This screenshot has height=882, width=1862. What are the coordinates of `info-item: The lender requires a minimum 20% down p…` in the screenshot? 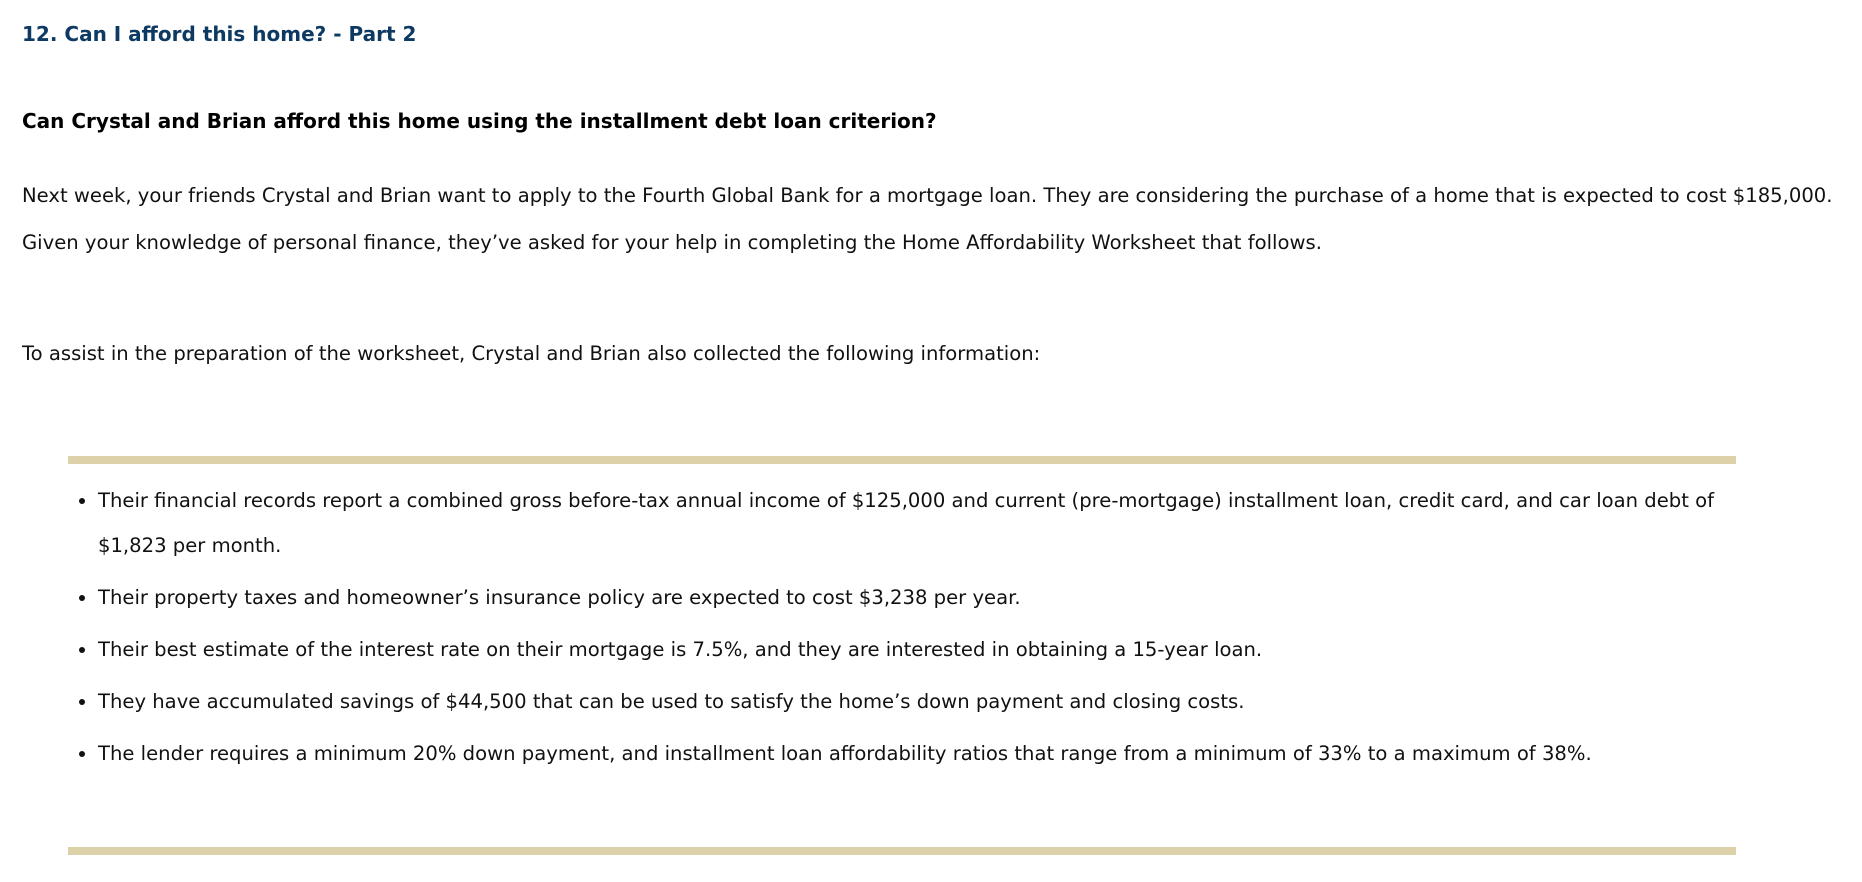 It's located at (923, 753).